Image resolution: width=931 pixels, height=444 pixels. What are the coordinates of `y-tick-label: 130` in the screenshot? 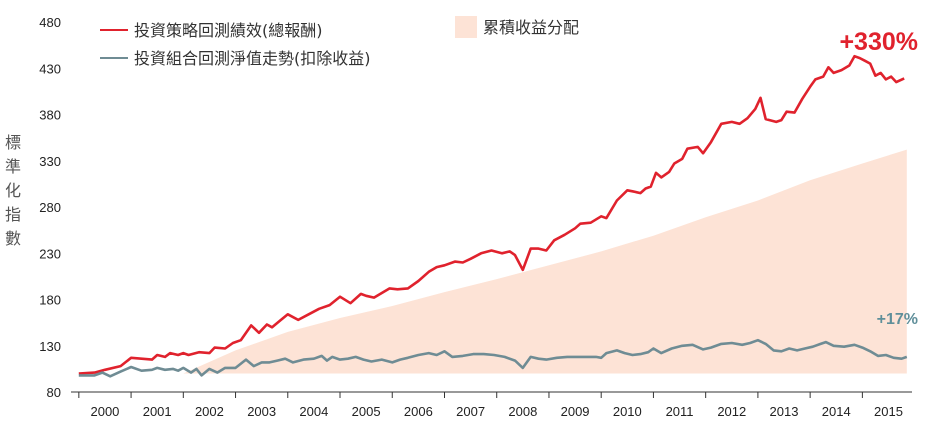 It's located at (50, 346).